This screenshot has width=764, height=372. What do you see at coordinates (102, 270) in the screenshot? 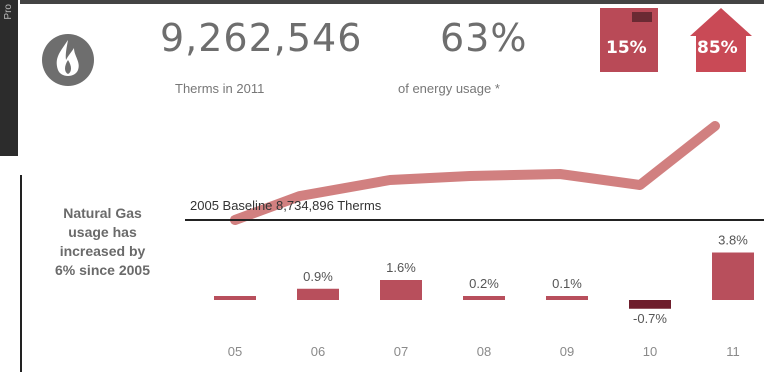
I see `side-note-line: 6% since 2005` at bounding box center [102, 270].